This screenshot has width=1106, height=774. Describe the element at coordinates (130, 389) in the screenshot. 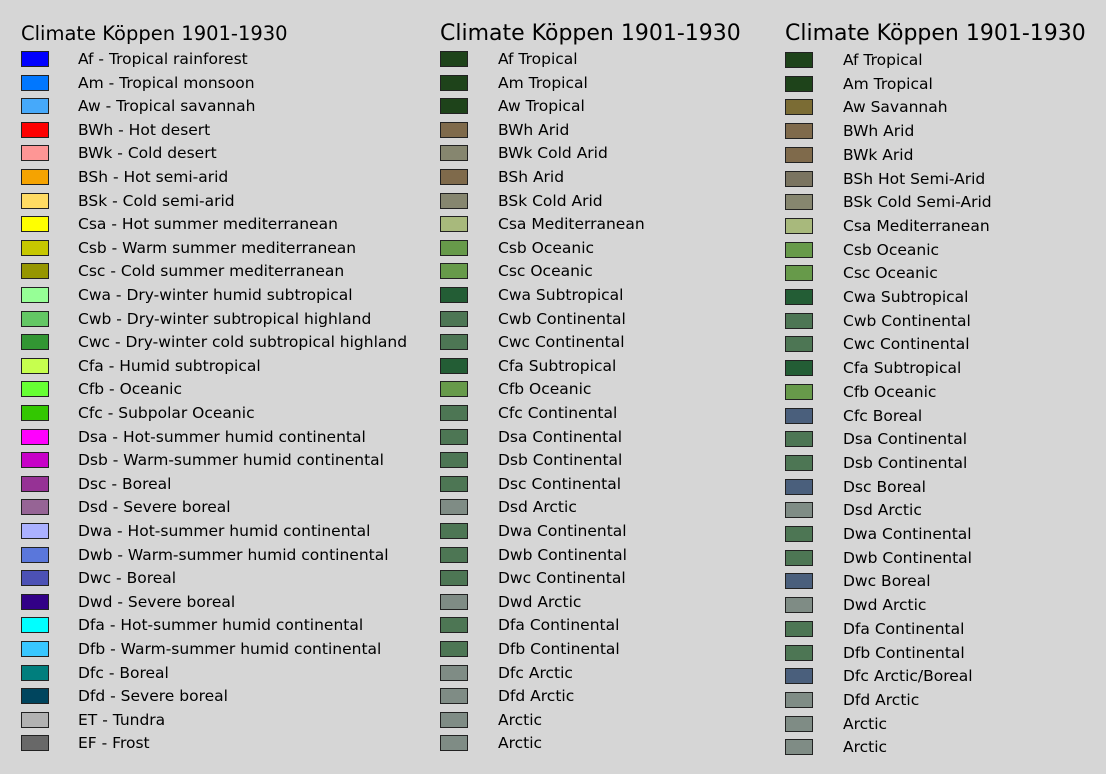

I see `legend-item-label: Cfb - Oceanic` at that location.